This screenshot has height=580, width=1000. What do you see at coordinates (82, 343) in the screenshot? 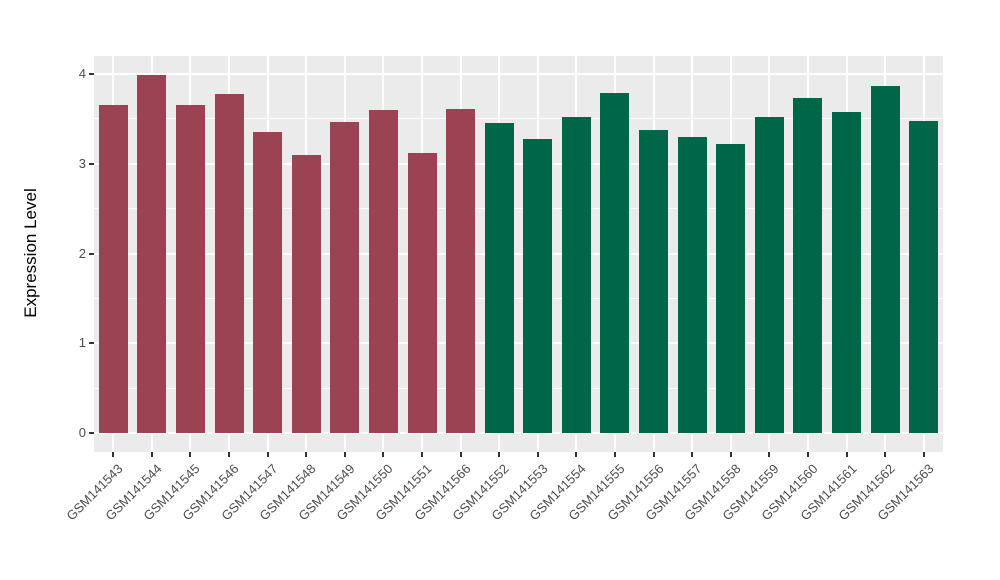
I see `y-tick-label-1: 1` at bounding box center [82, 343].